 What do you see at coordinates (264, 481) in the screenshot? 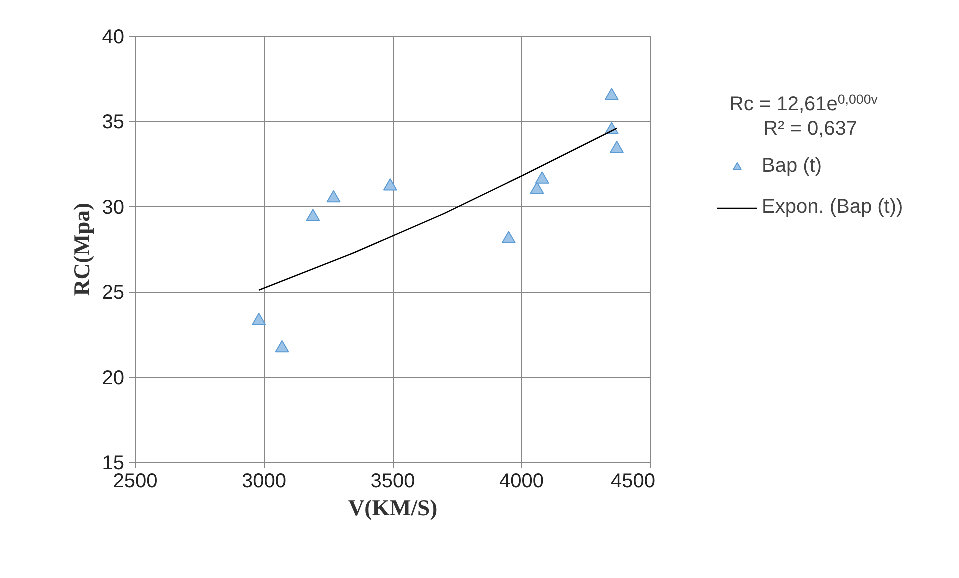
I see `x-tick-label: 3000` at bounding box center [264, 481].